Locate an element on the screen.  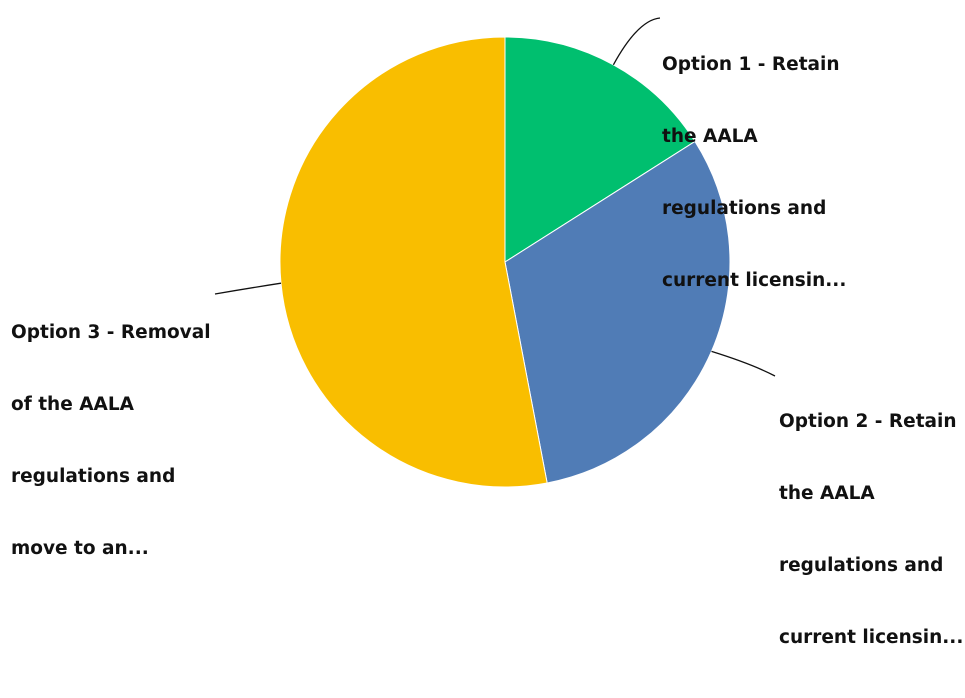
slice-label-option-2-line-2: the AALA is located at coordinates (827, 493).